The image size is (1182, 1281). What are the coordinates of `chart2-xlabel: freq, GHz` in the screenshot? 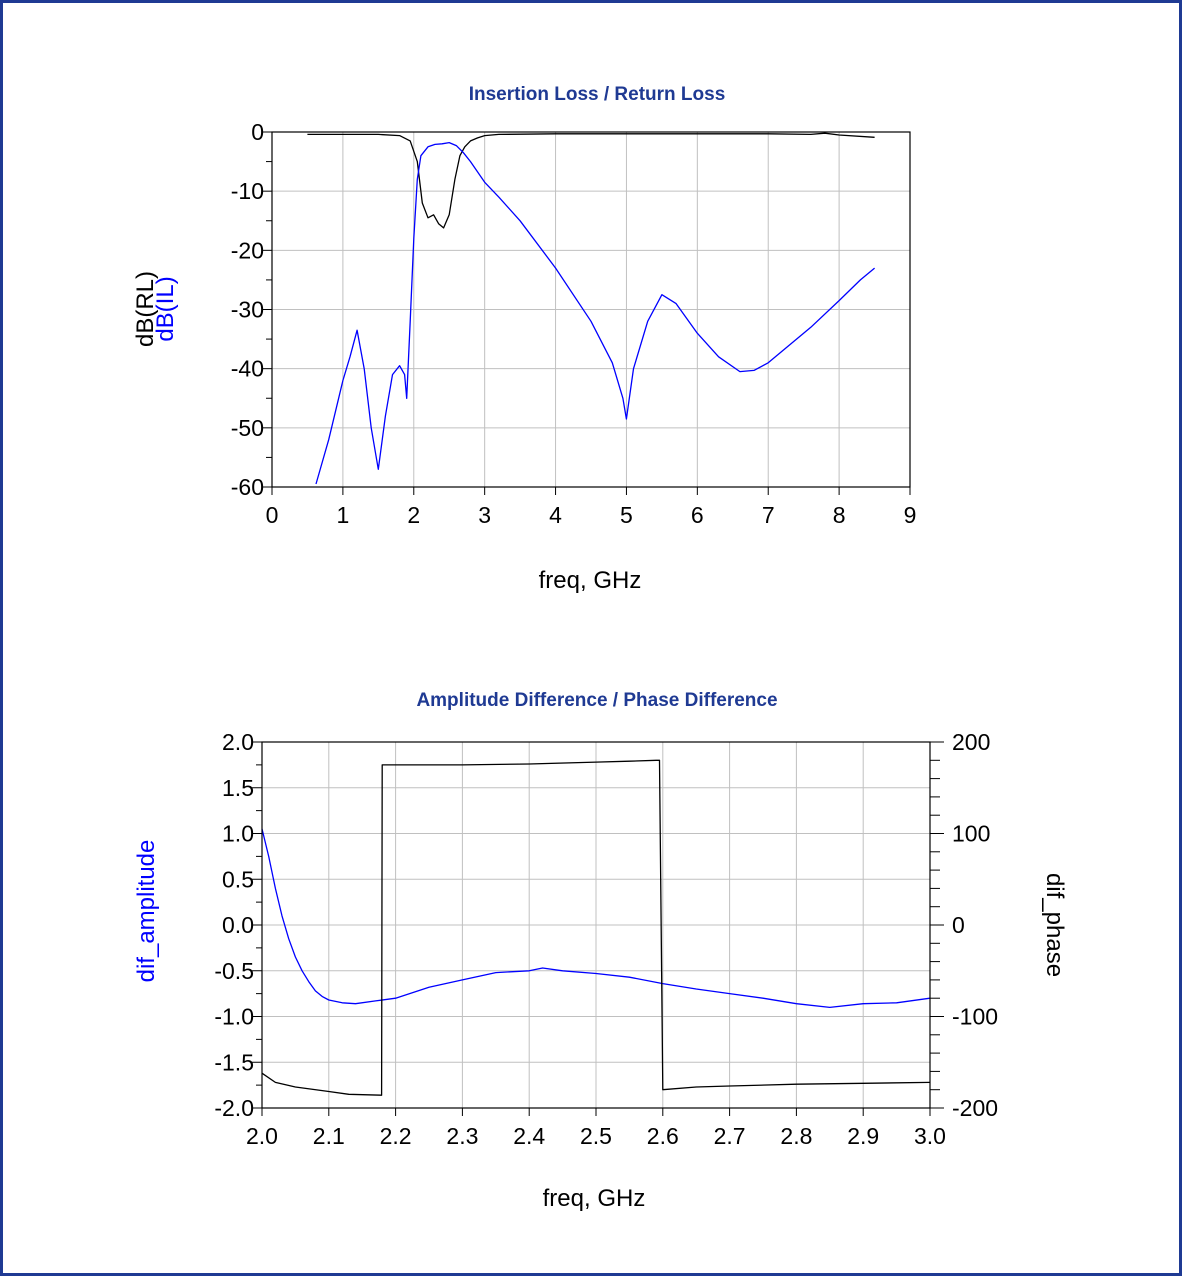 It's located at (594, 1198).